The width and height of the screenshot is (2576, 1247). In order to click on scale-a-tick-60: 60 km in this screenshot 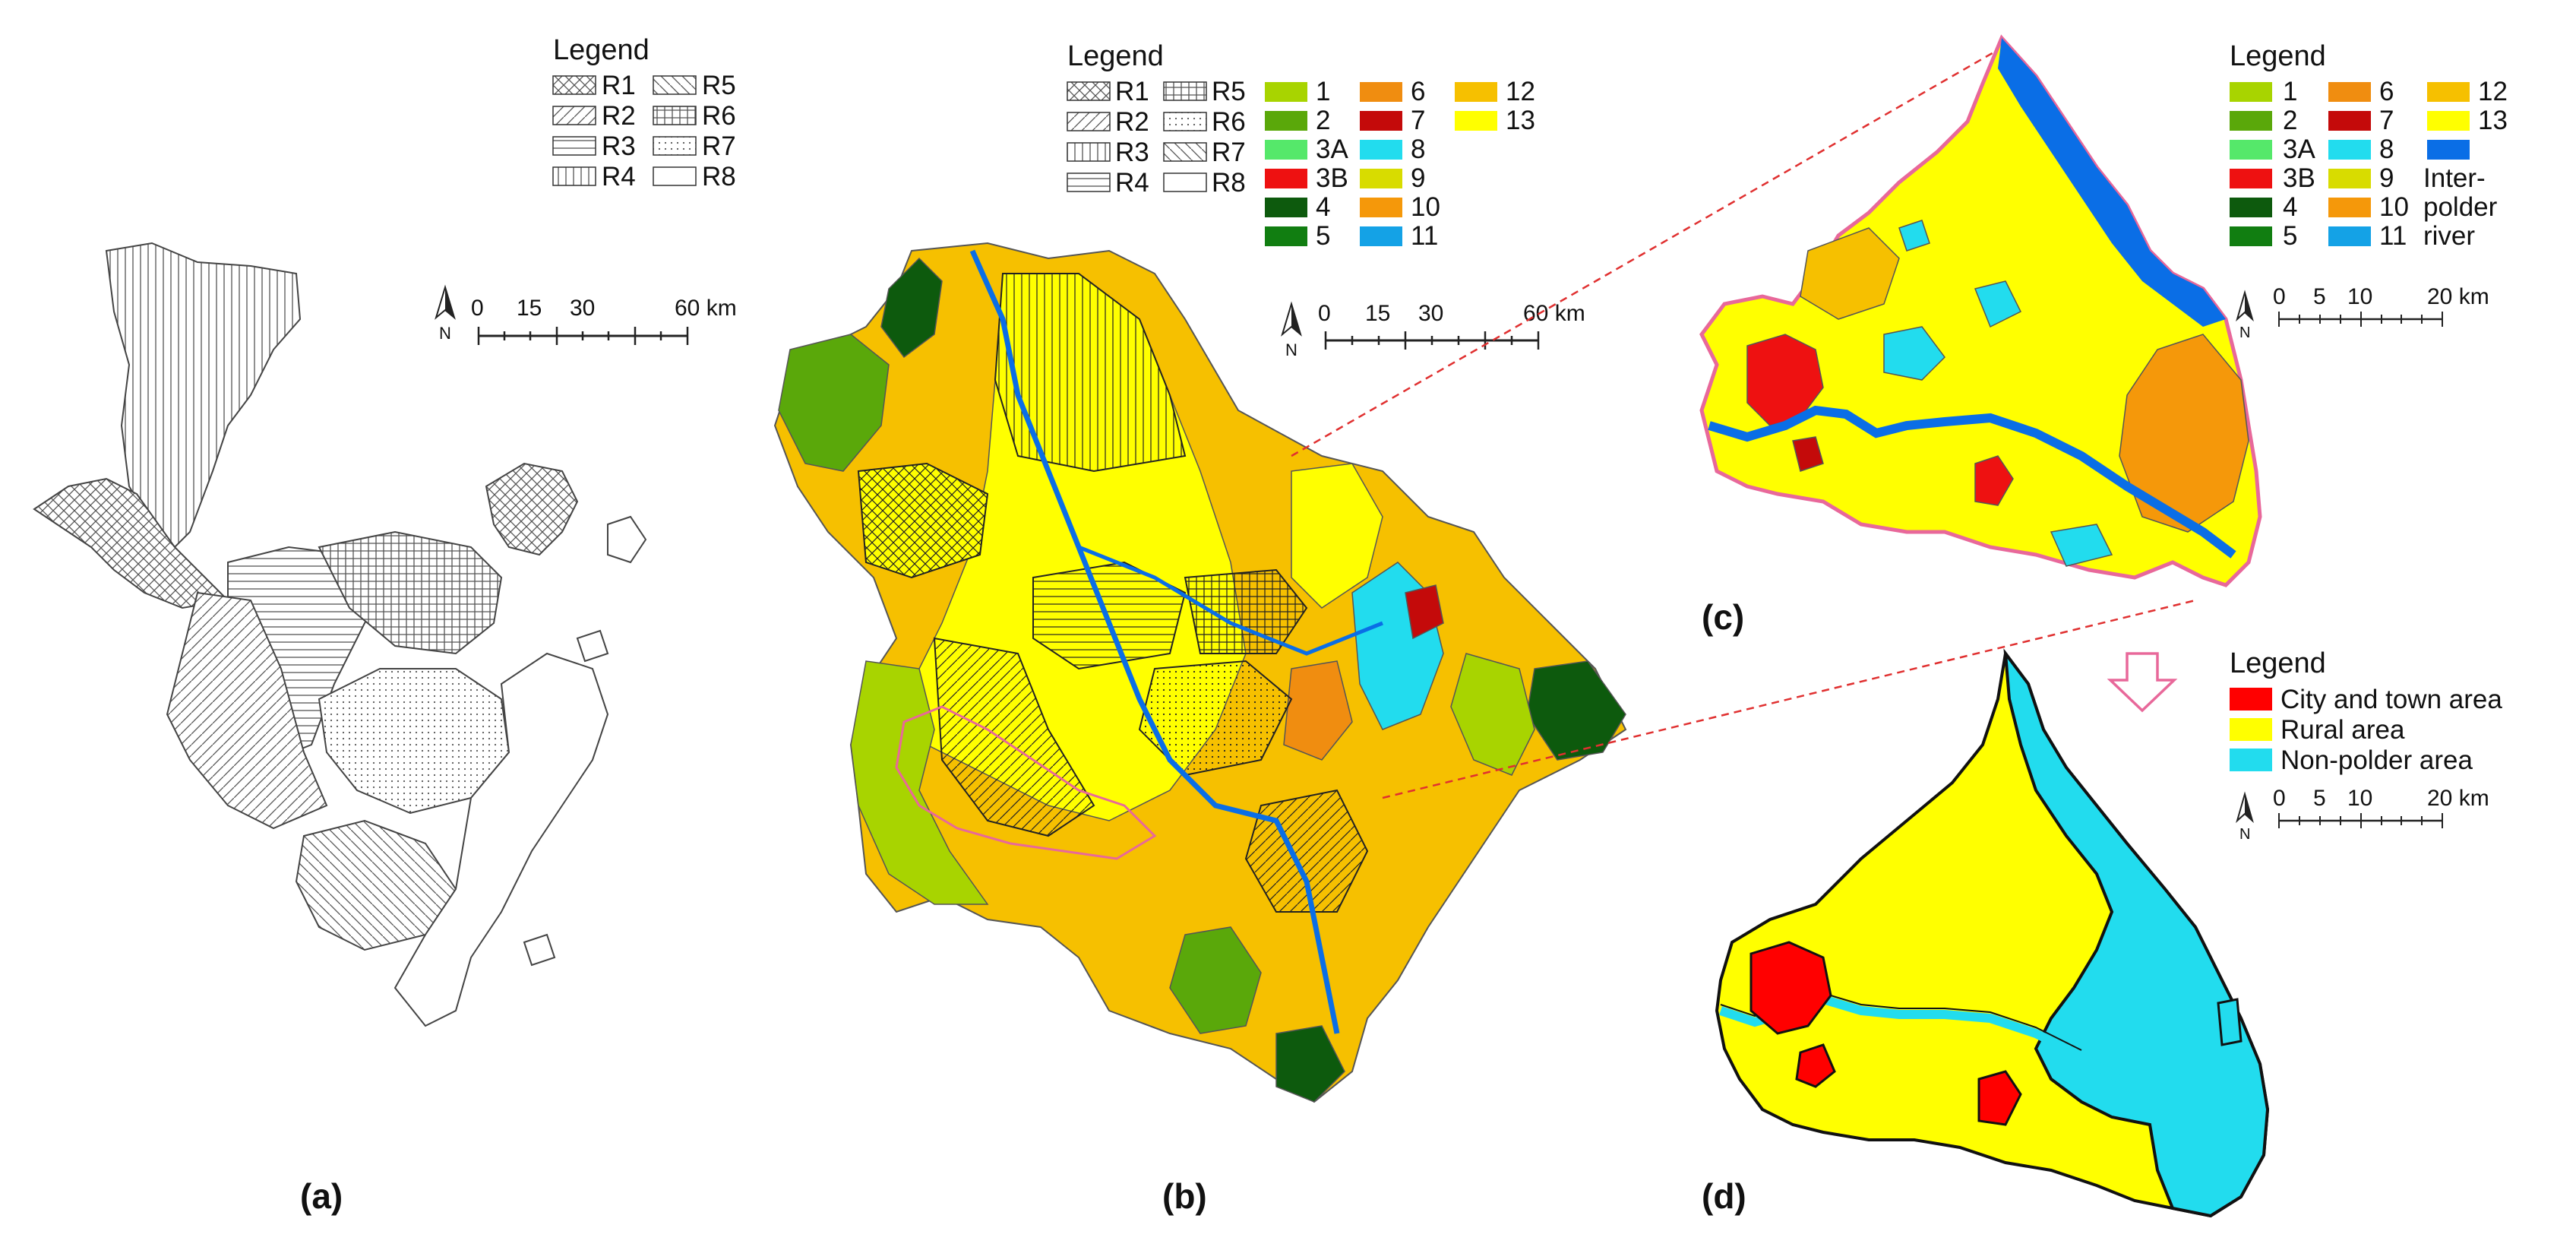, I will do `click(706, 308)`.